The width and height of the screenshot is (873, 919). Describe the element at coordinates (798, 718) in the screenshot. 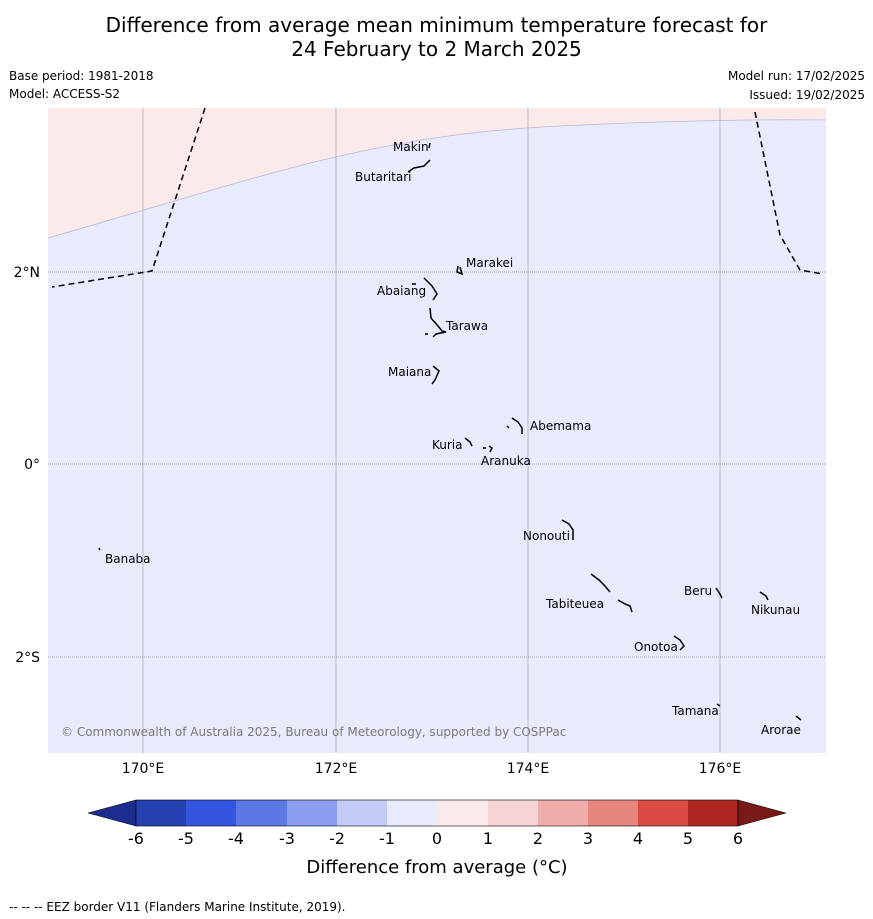

I see `island-arorae` at that location.